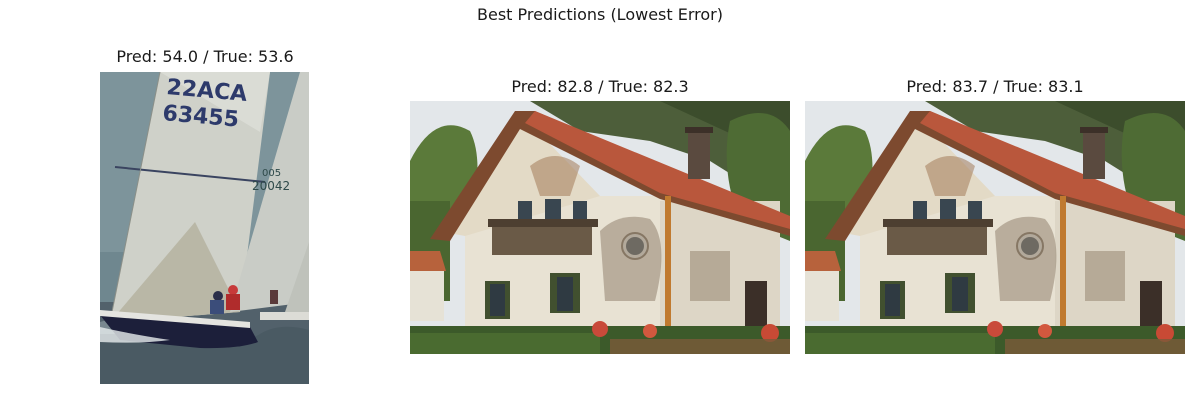 The height and width of the screenshot is (400, 1200). I want to click on panel-1-title: Pred: 54.0 / True: 53.6, so click(205, 56).